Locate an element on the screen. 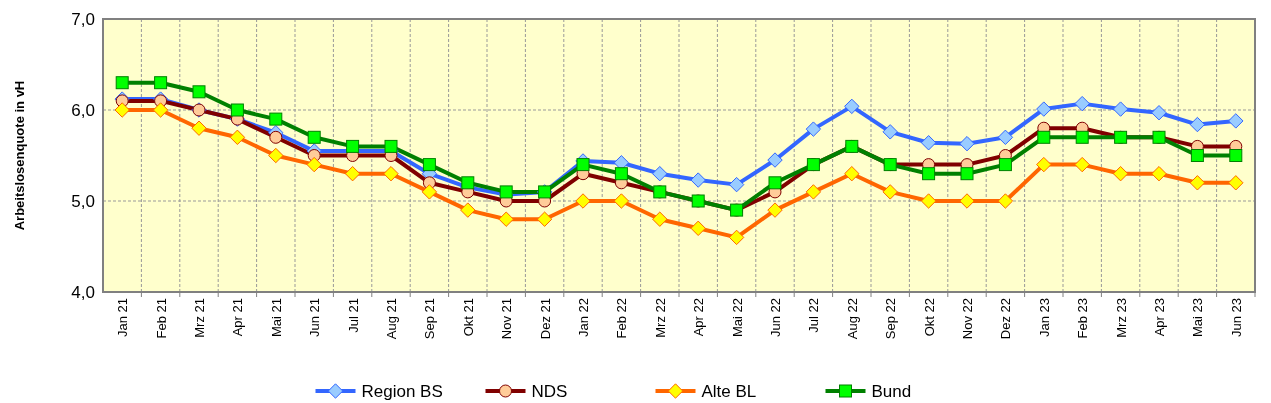 This screenshot has width=1271, height=403. x-tick-label: Feb 23 is located at coordinates (1083, 318).